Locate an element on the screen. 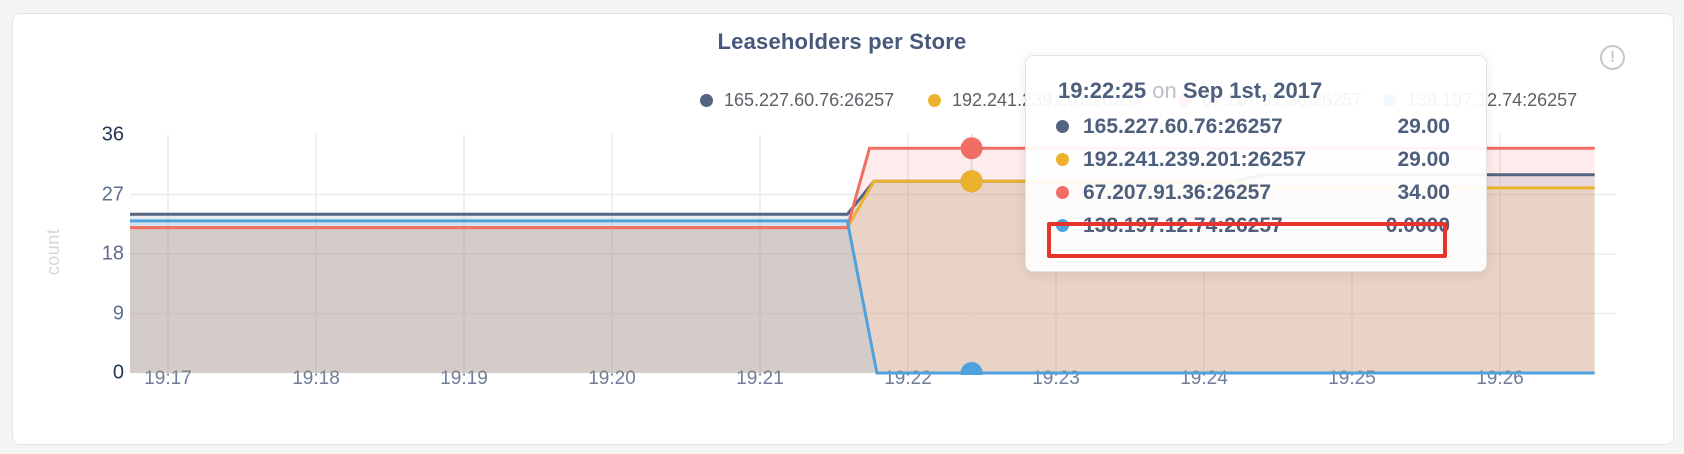 The height and width of the screenshot is (454, 1684). tooltip-time: 19:22:25 is located at coordinates (1102, 90).